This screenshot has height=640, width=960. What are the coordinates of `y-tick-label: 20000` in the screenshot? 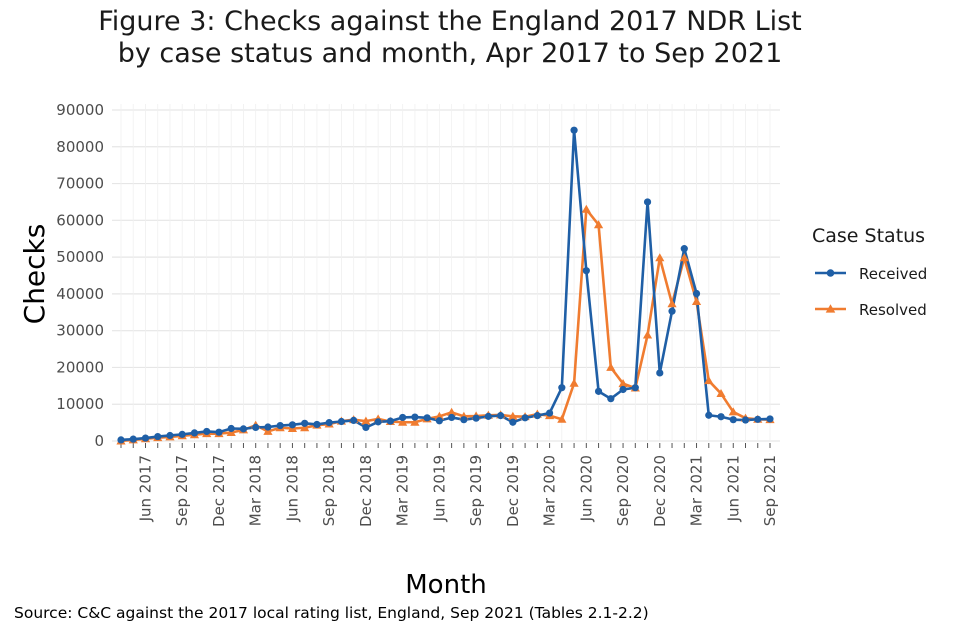 It's located at (80, 367).